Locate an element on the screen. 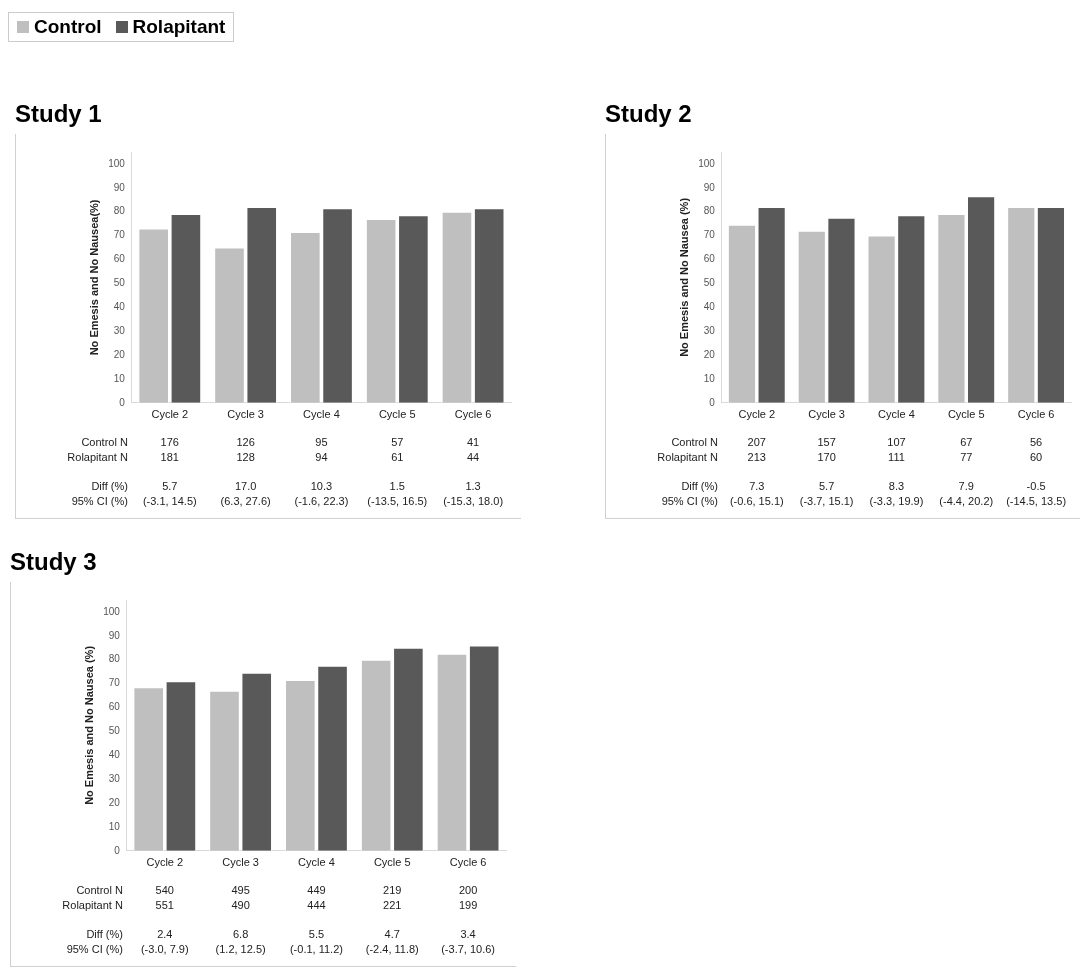 Image resolution: width=1080 pixels, height=972 pixels. text: 77 is located at coordinates (966, 456).